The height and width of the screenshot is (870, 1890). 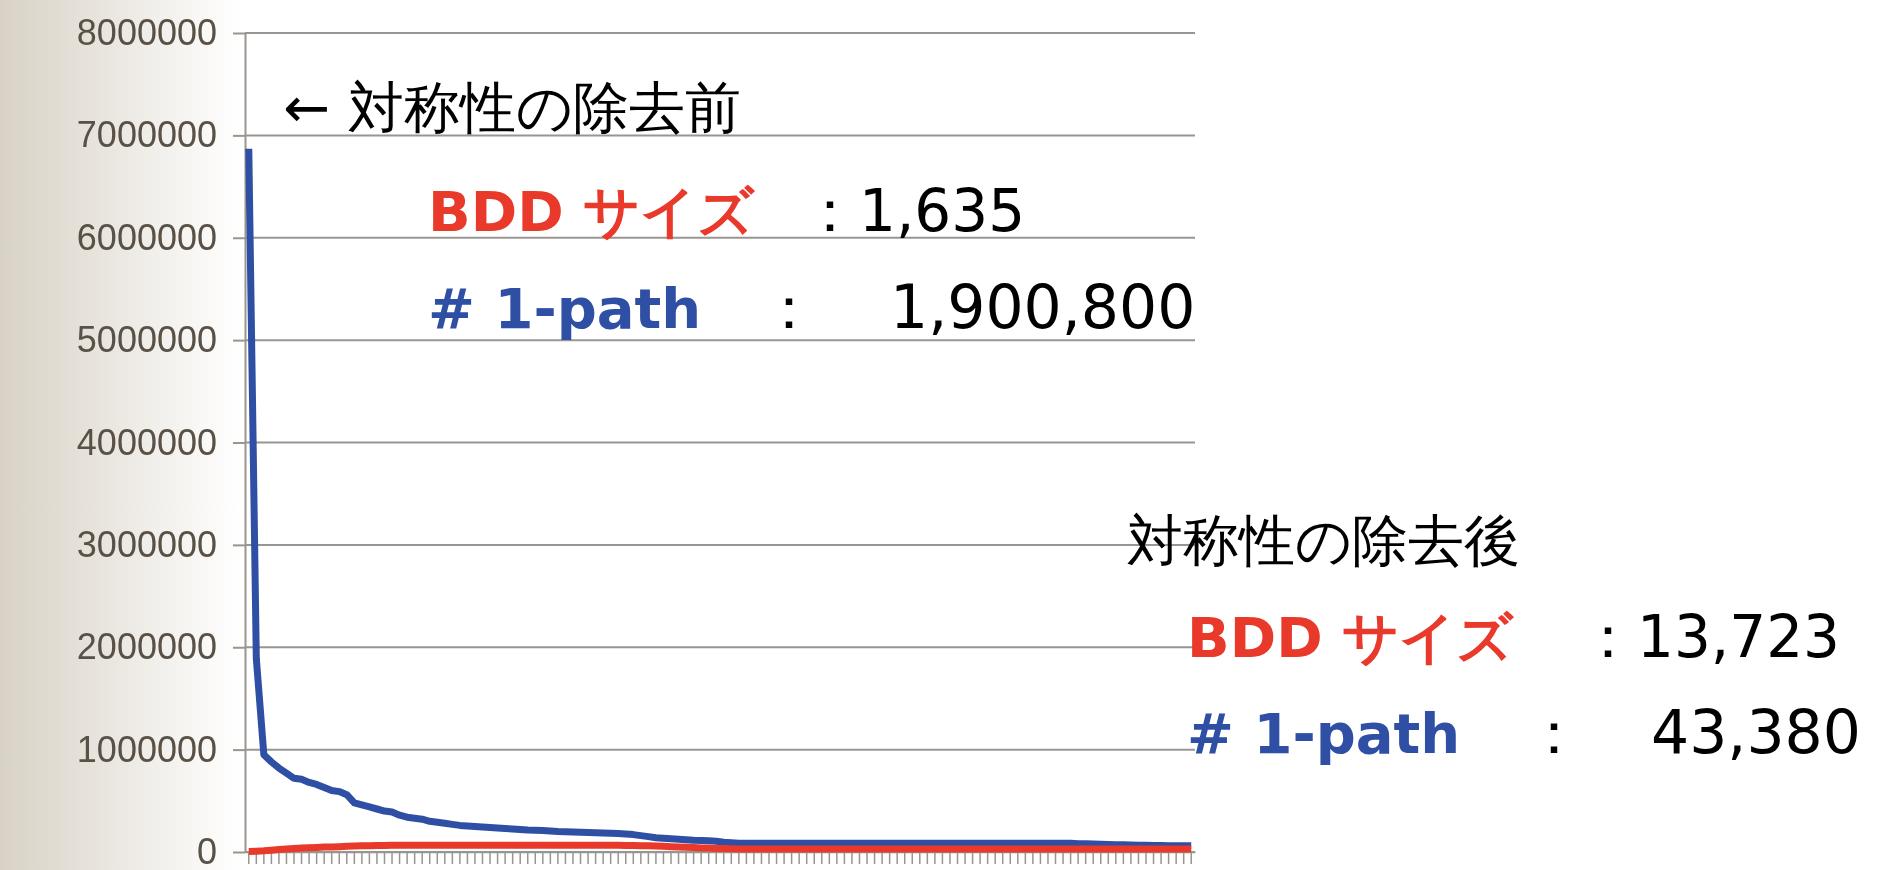 What do you see at coordinates (146, 647) in the screenshot?
I see `y-tick-label: 2000000` at bounding box center [146, 647].